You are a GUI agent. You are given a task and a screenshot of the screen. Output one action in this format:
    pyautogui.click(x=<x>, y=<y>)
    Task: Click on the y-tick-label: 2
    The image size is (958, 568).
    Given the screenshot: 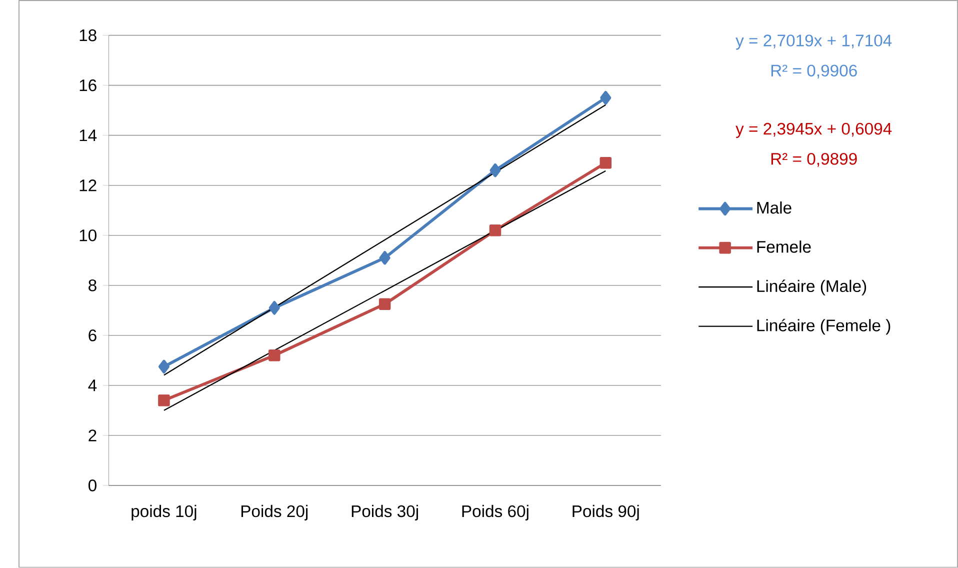 What is the action you would take?
    pyautogui.click(x=92, y=436)
    